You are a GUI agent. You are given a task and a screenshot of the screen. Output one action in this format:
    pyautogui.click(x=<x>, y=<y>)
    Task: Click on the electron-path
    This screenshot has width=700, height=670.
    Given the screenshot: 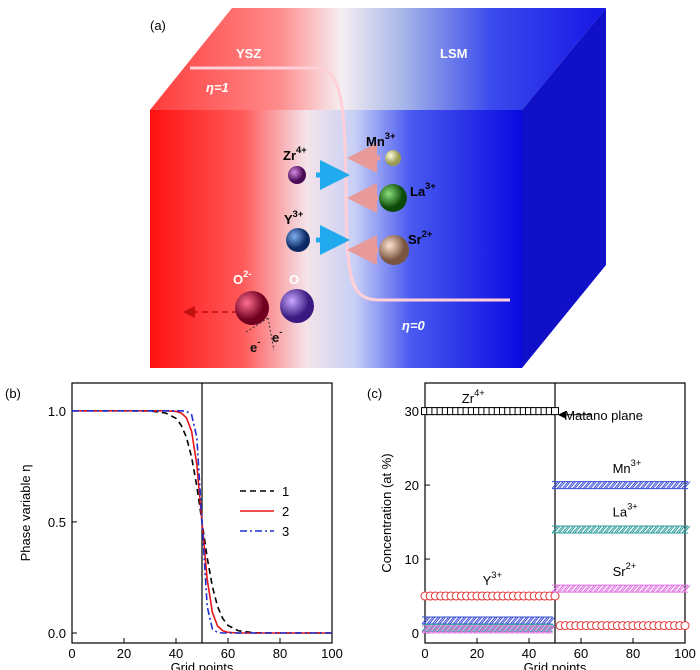 What is the action you would take?
    pyautogui.click(x=257, y=325)
    